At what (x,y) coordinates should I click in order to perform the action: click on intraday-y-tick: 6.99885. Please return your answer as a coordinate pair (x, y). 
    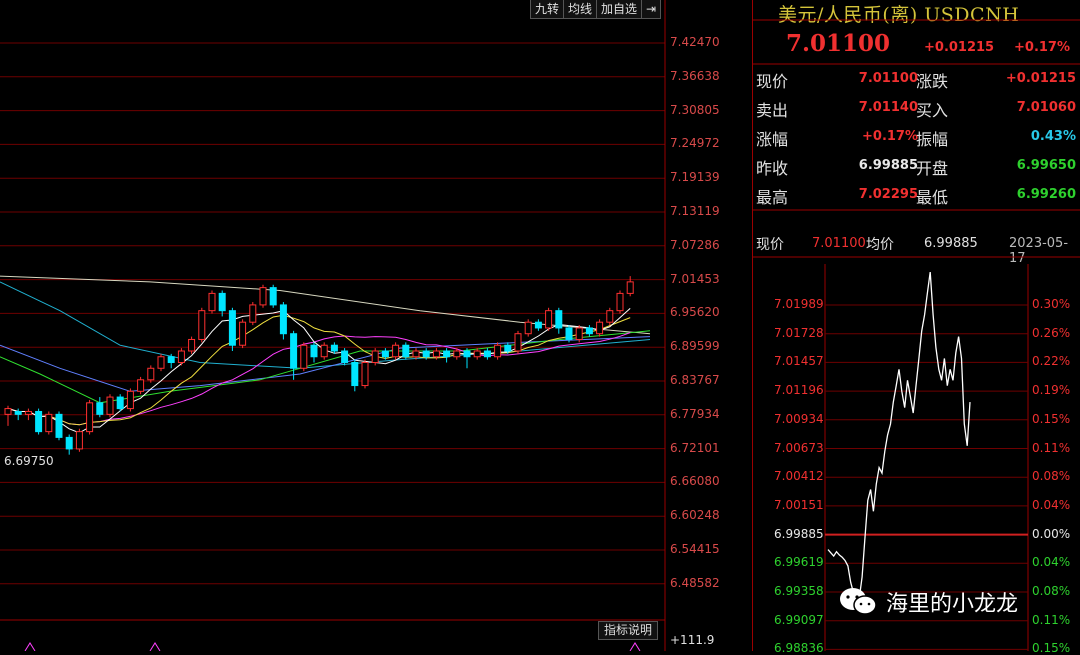
    Looking at the image, I should click on (799, 533).